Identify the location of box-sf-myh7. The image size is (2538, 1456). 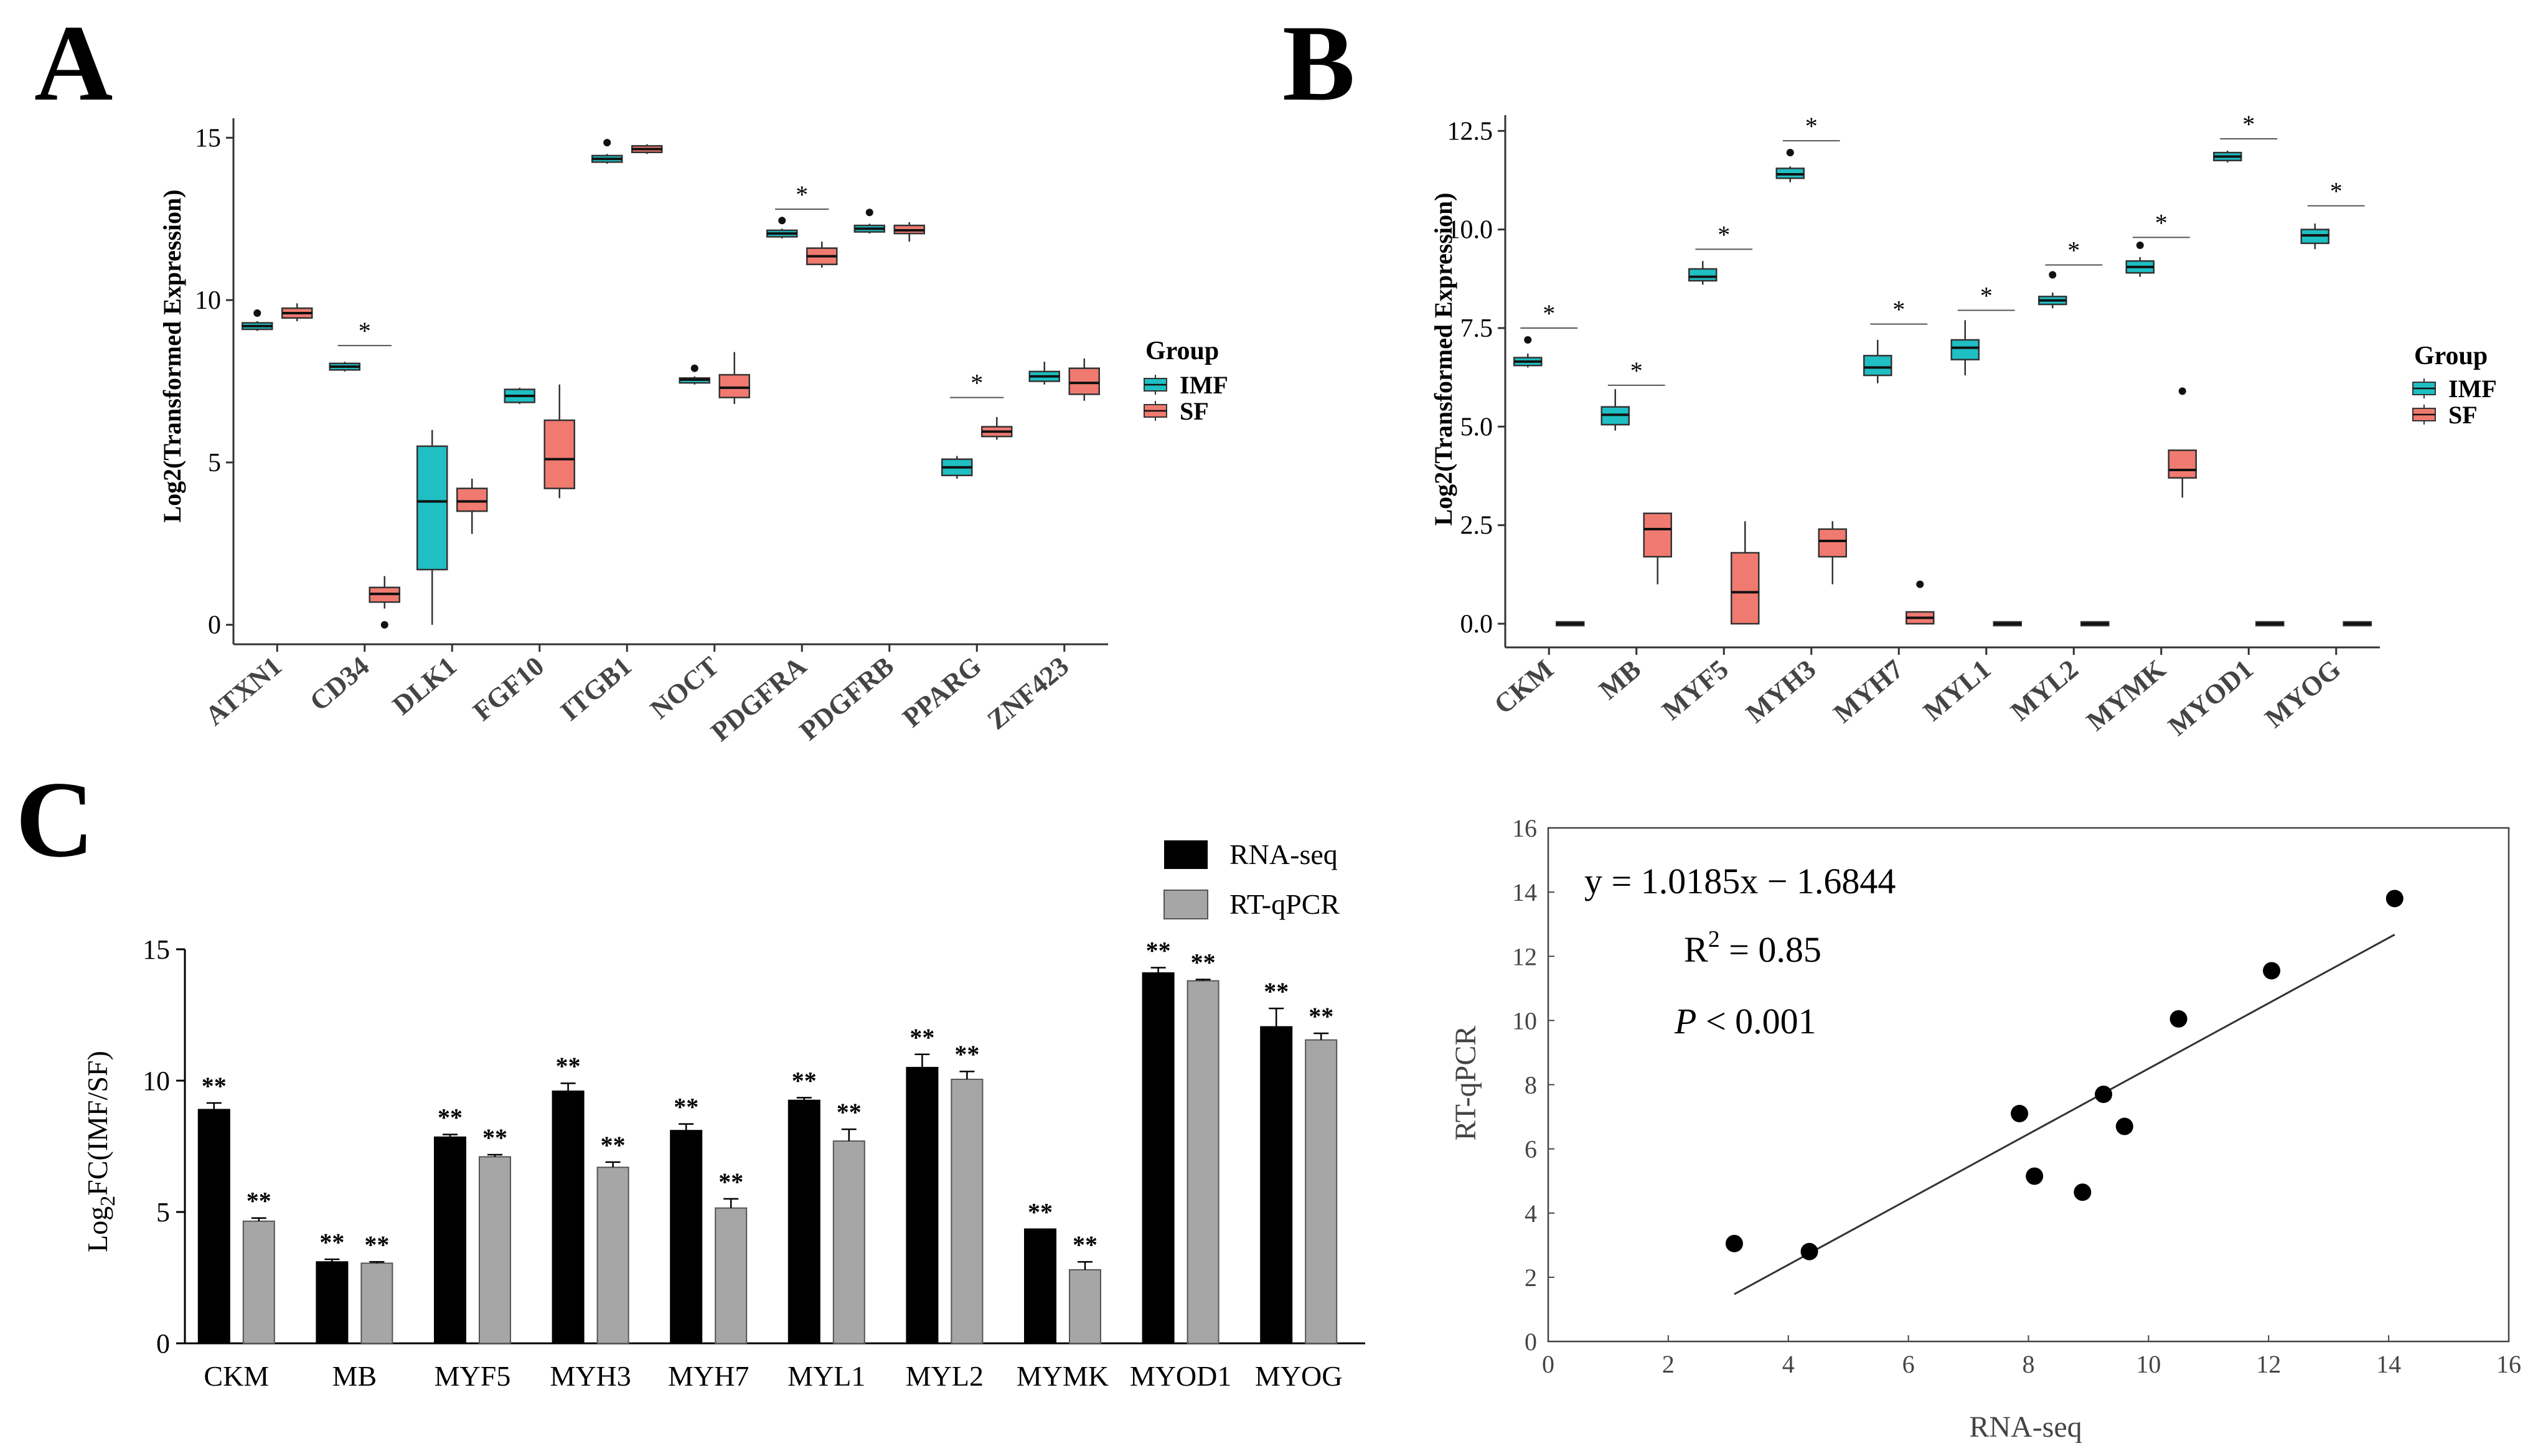
(1920, 602).